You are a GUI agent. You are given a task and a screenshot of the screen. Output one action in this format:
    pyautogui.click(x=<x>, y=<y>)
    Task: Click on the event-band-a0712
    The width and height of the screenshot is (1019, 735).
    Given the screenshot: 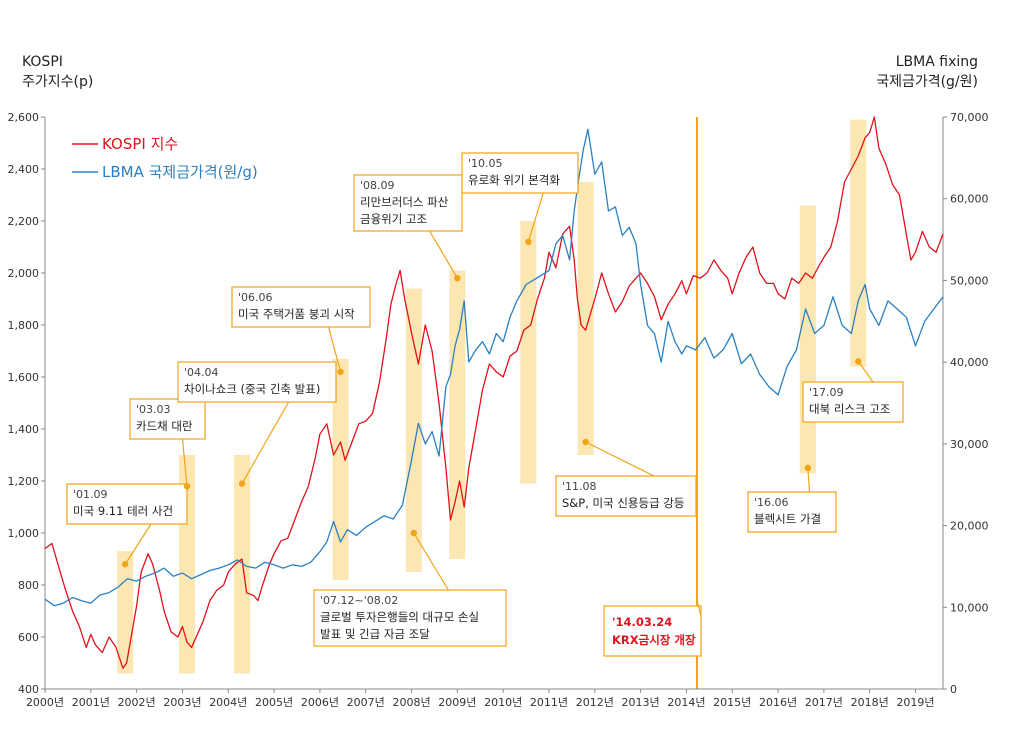 What is the action you would take?
    pyautogui.click(x=413, y=430)
    